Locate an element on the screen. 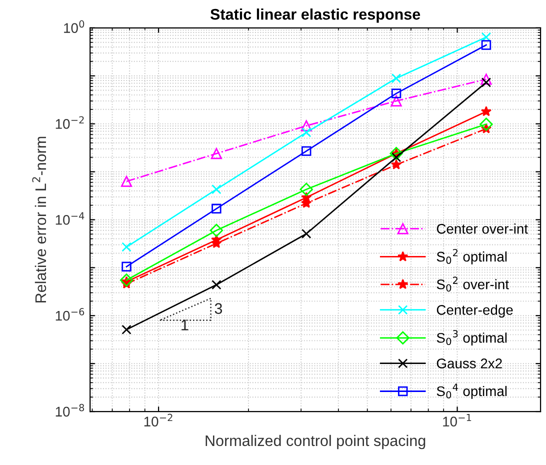 The width and height of the screenshot is (546, 465). legend-label: S$_{0}$$^{2}$ over-int is located at coordinates (472, 284).